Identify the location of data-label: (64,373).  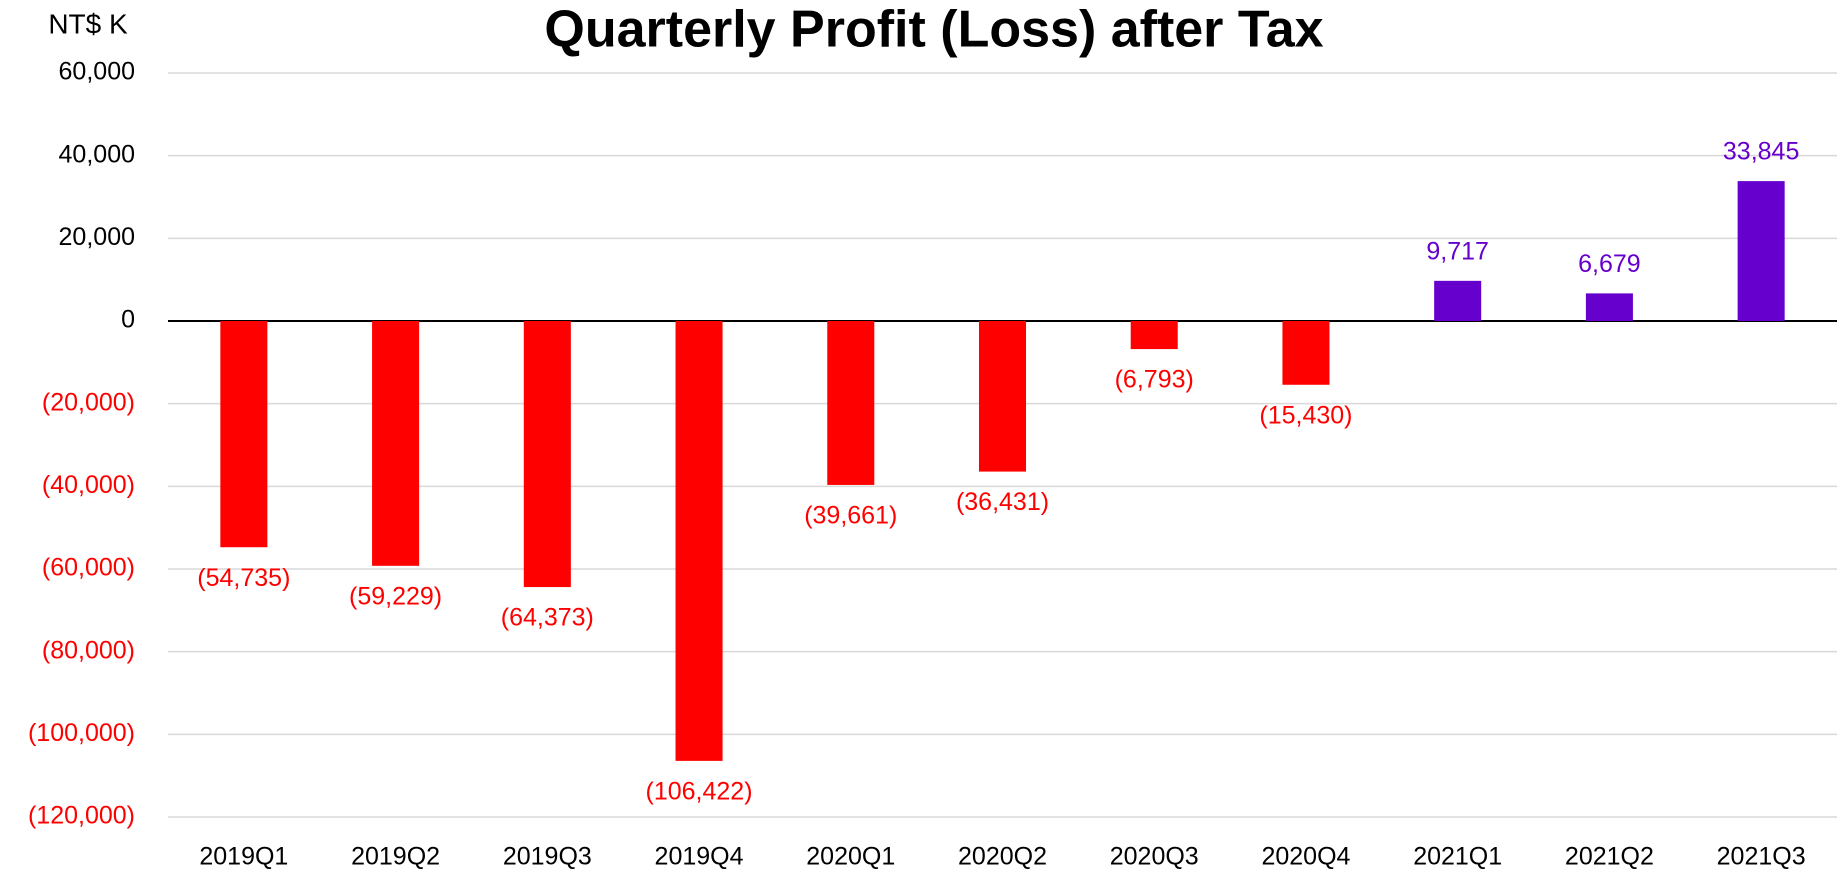
(547, 618).